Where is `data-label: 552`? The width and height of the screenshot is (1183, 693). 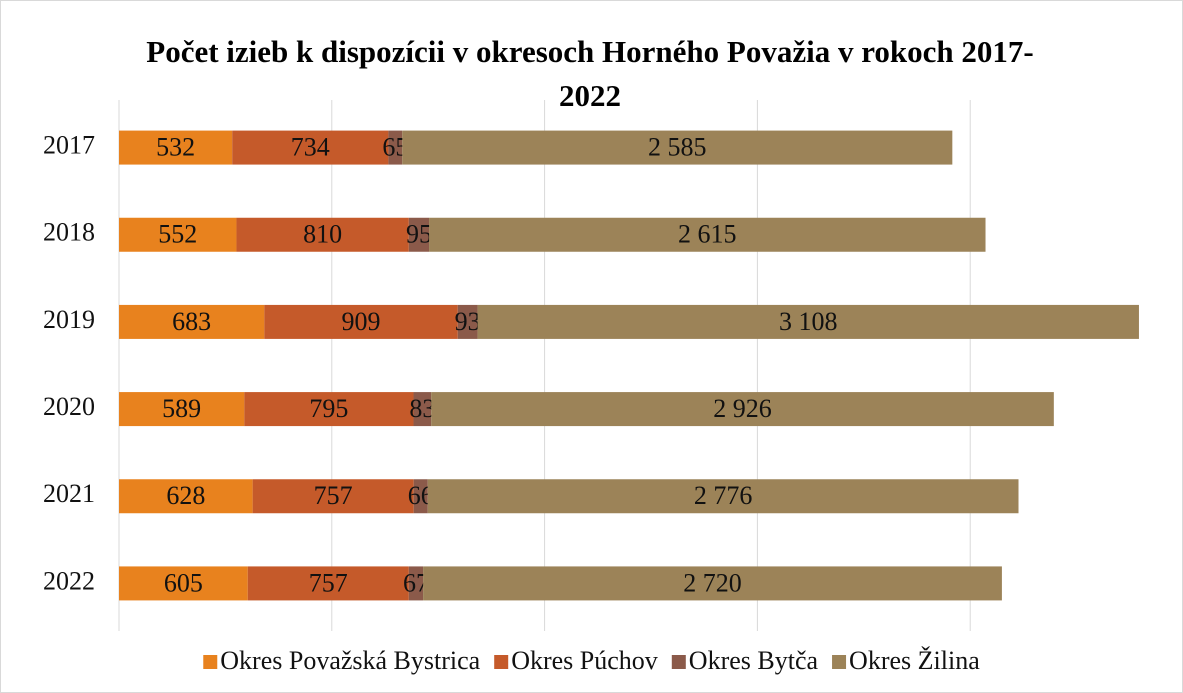
data-label: 552 is located at coordinates (177, 234).